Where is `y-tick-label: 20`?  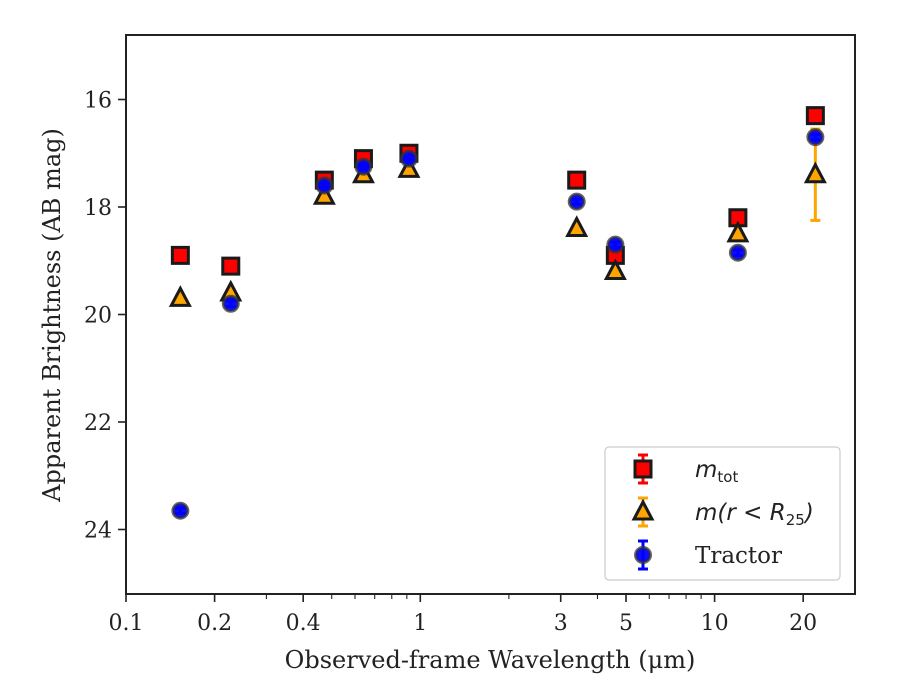 y-tick-label: 20 is located at coordinates (98, 316).